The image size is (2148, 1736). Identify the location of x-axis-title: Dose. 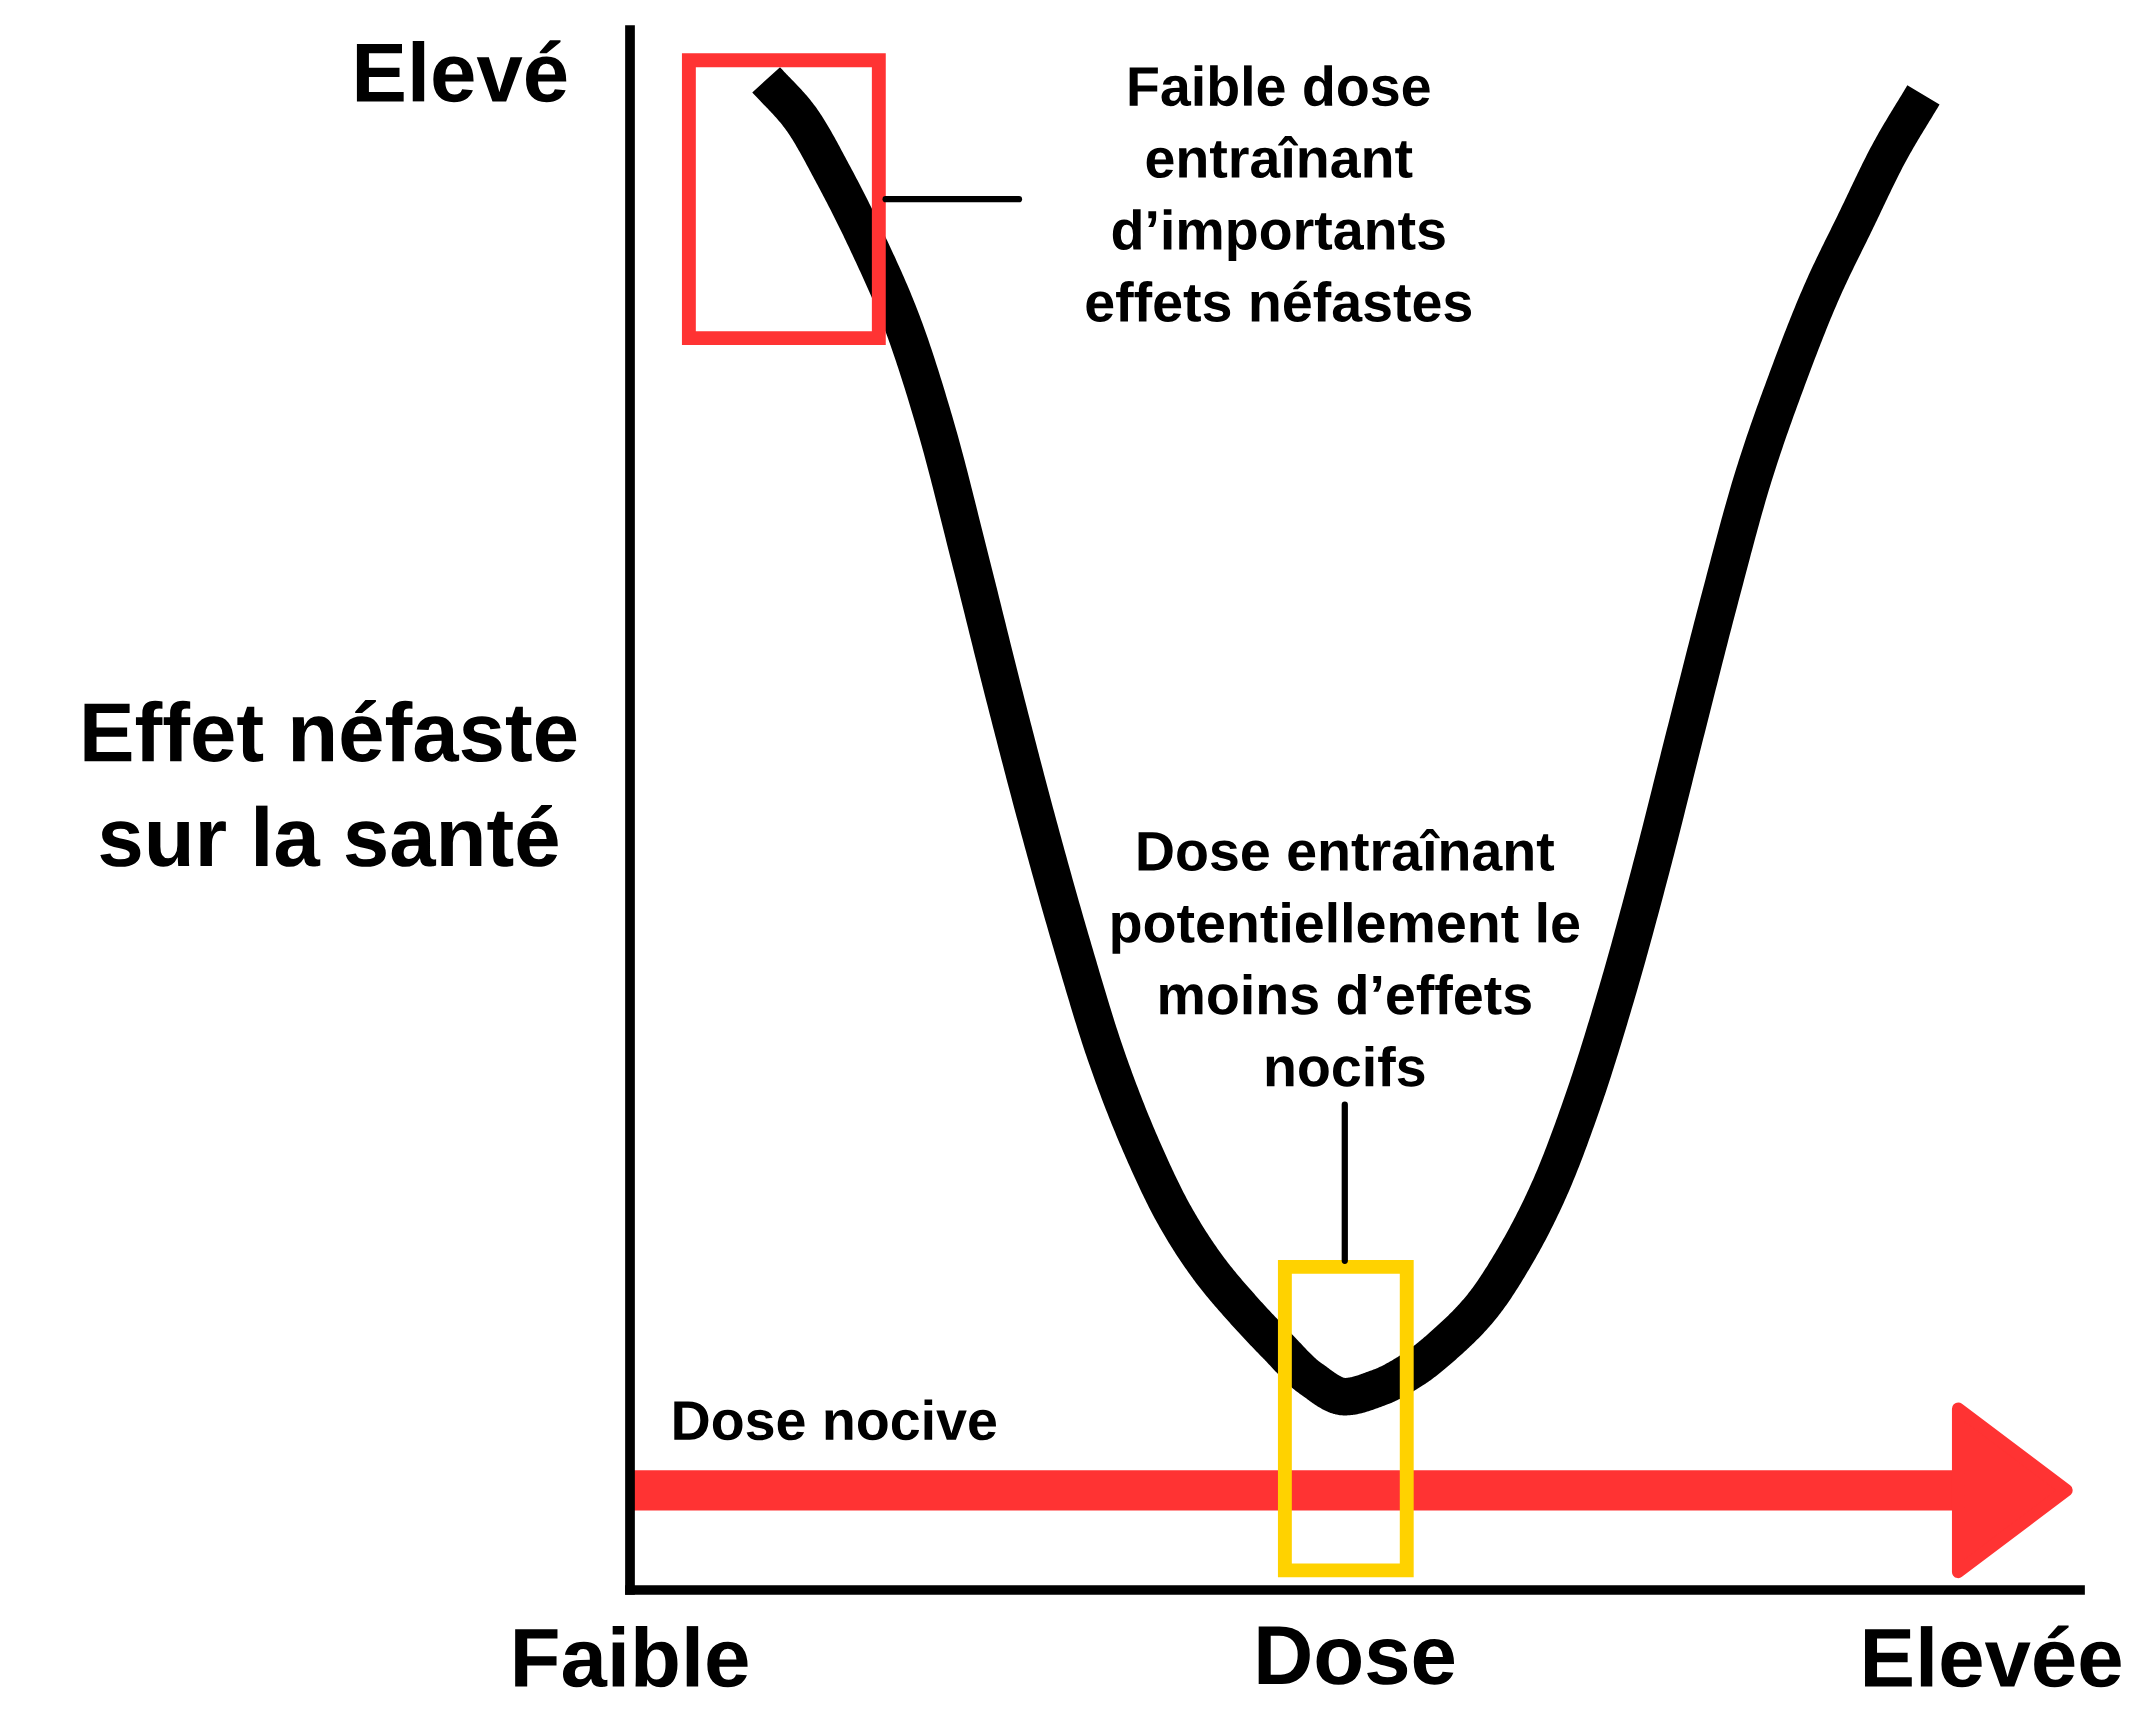
(1356, 1655).